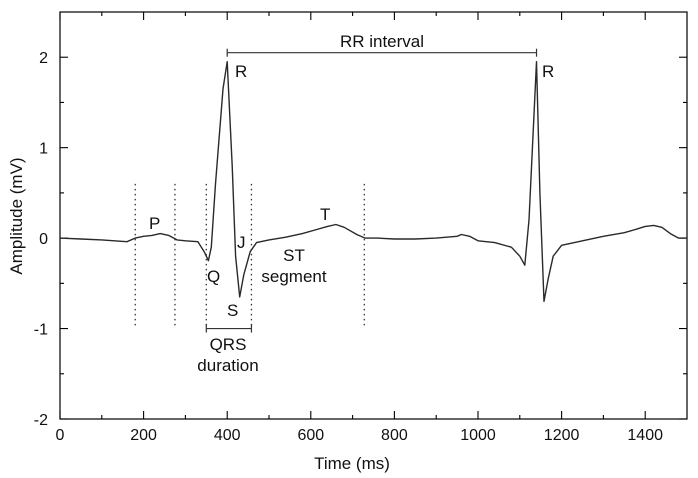 This screenshot has height=478, width=698. I want to click on st-segment-label-line2: segment, so click(293, 276).